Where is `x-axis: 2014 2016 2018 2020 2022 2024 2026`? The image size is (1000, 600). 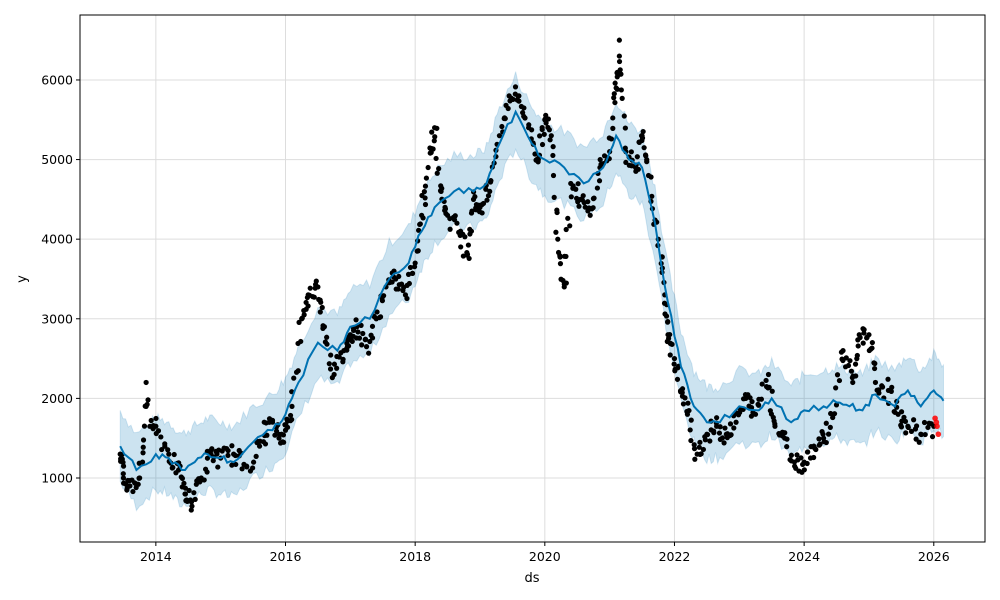
x-axis: 2014 2016 2018 2020 2022 2024 2026 is located at coordinates (545, 553).